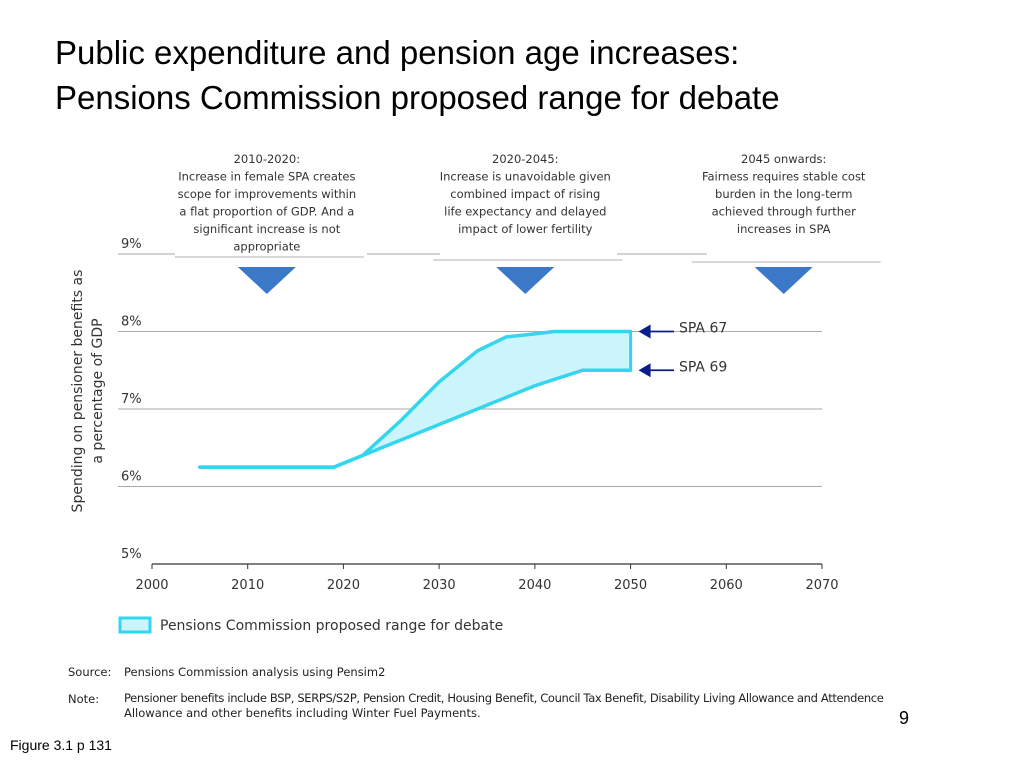 This screenshot has height=768, width=1024. Describe the element at coordinates (726, 585) in the screenshot. I see `x-tick-label: 2060` at that location.